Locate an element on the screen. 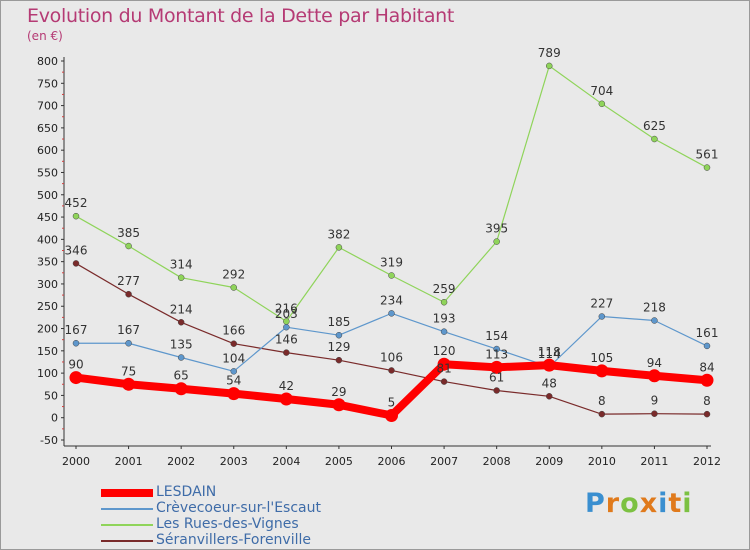  data-label: 166 is located at coordinates (233, 331).